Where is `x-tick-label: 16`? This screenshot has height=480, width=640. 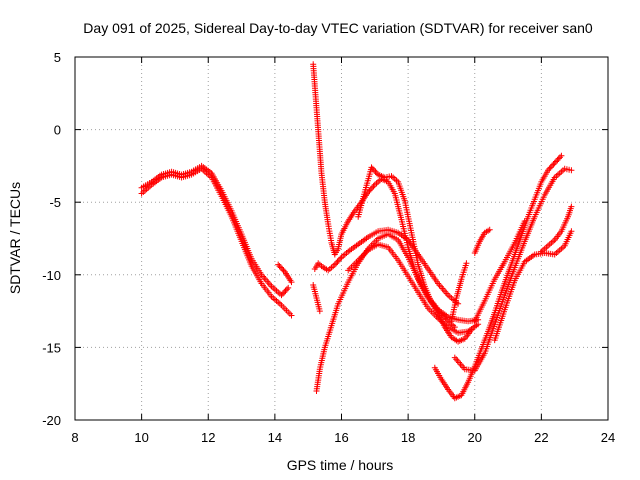
x-tick-label: 16 is located at coordinates (341, 437).